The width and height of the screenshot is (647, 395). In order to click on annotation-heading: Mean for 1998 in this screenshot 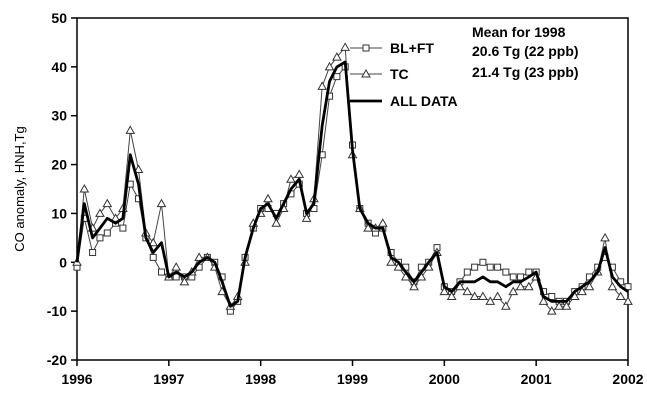, I will do `click(519, 32)`.